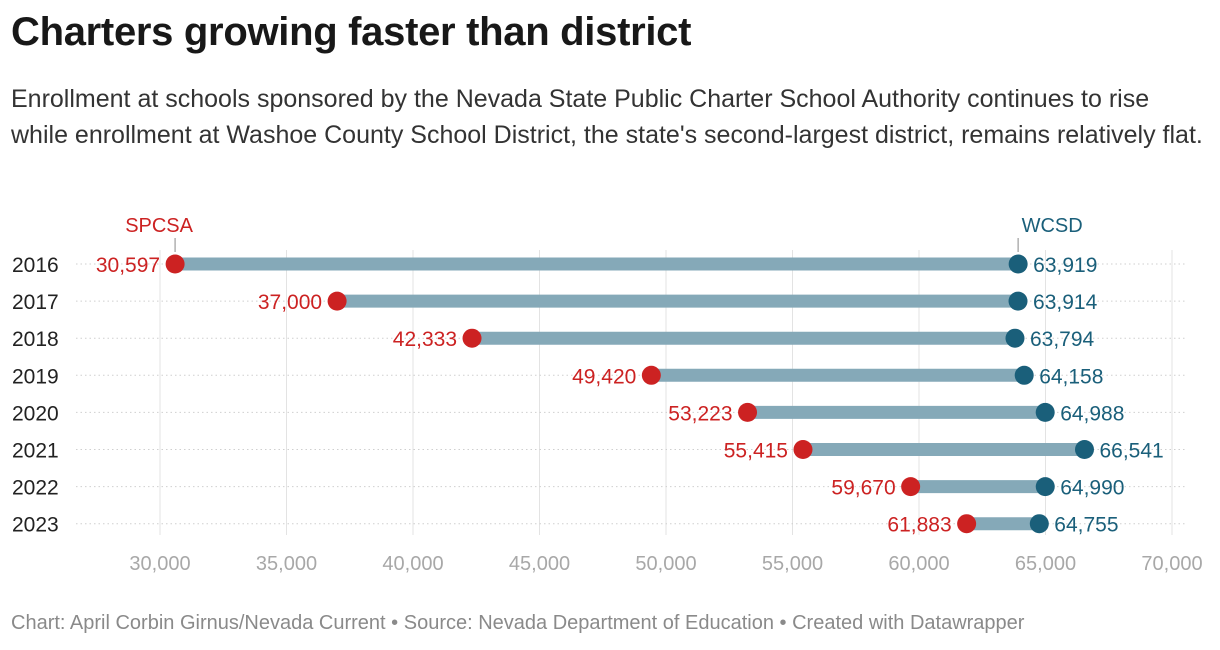 The width and height of the screenshot is (1220, 650). I want to click on y-tick-label: 2023, so click(35, 525).